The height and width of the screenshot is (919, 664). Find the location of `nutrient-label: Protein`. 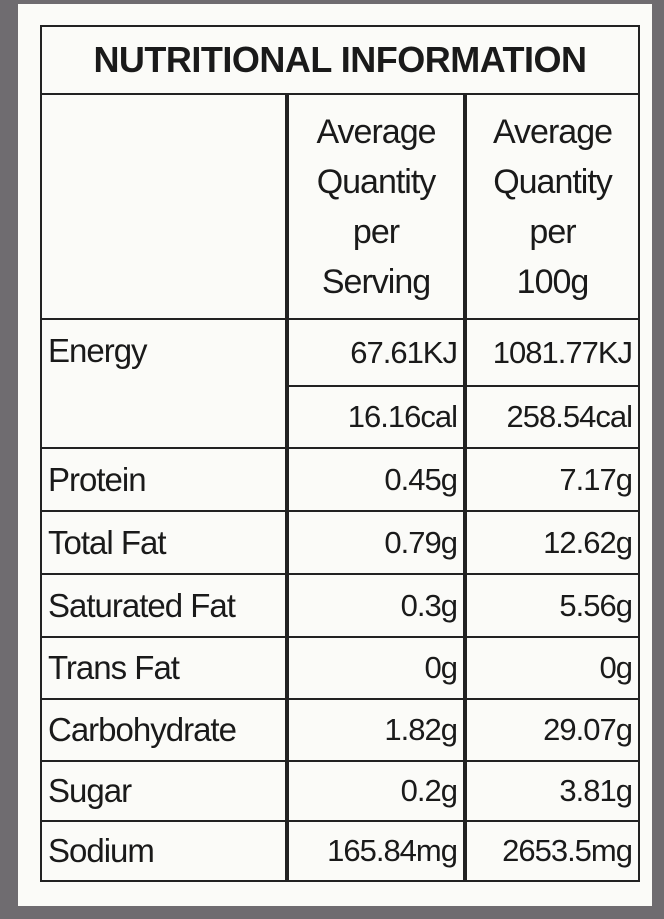

nutrient-label: Protein is located at coordinates (163, 479).